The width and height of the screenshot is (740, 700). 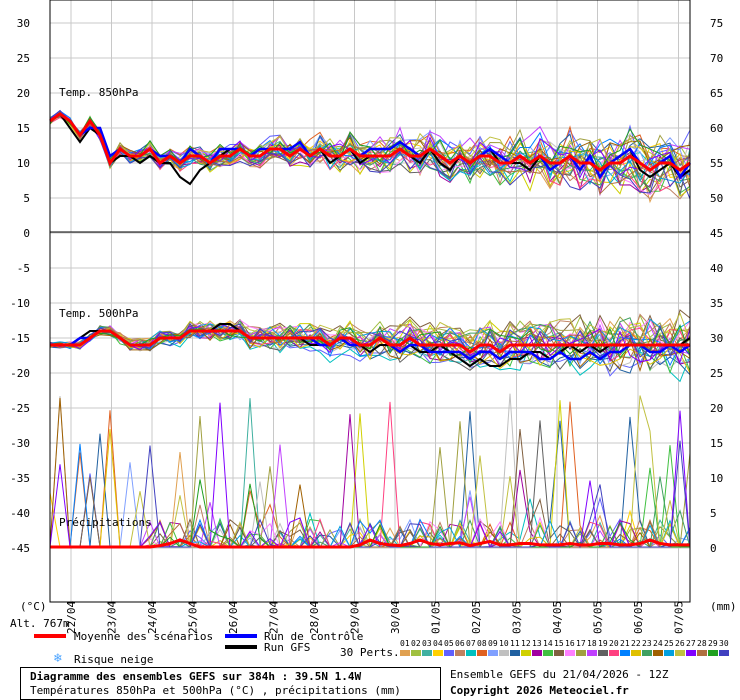 I want to click on right-tick-label: 25, so click(x=716, y=373).